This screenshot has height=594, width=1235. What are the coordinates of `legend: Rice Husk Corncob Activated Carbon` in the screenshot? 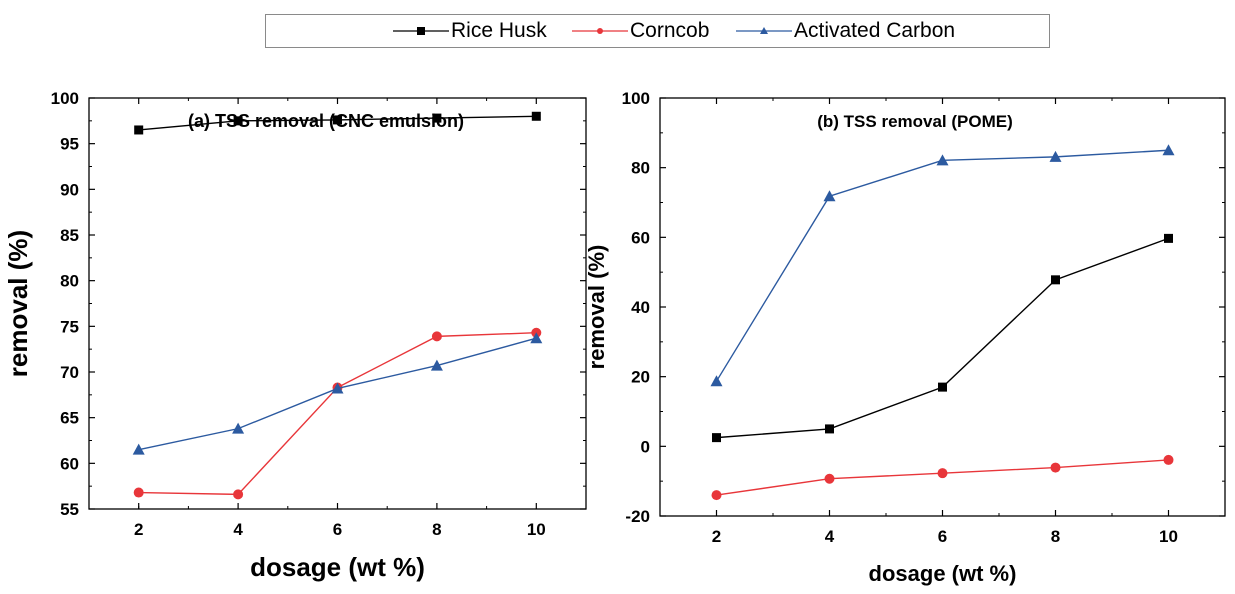 It's located at (657, 31).